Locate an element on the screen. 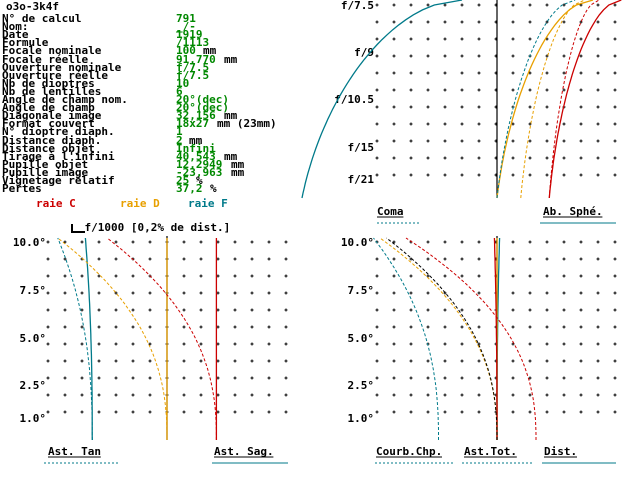 This screenshot has height=480, width=640. param-label: Format couvert is located at coordinates (48, 124).